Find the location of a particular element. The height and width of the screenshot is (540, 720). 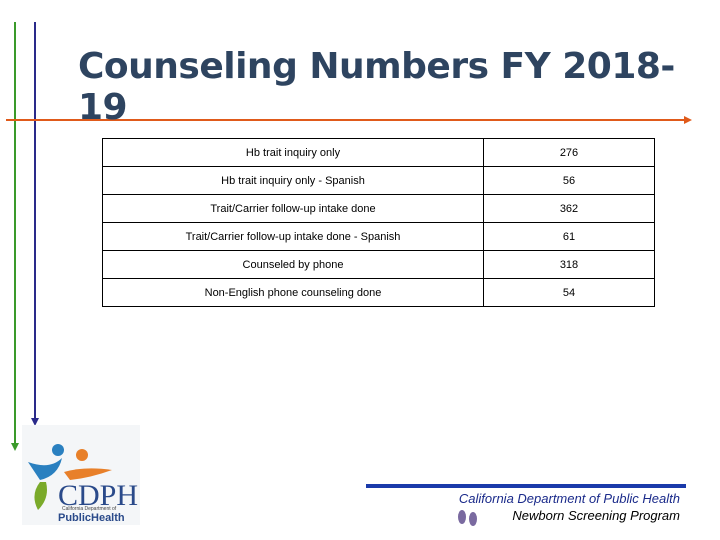

row-value: 54 is located at coordinates (569, 292).